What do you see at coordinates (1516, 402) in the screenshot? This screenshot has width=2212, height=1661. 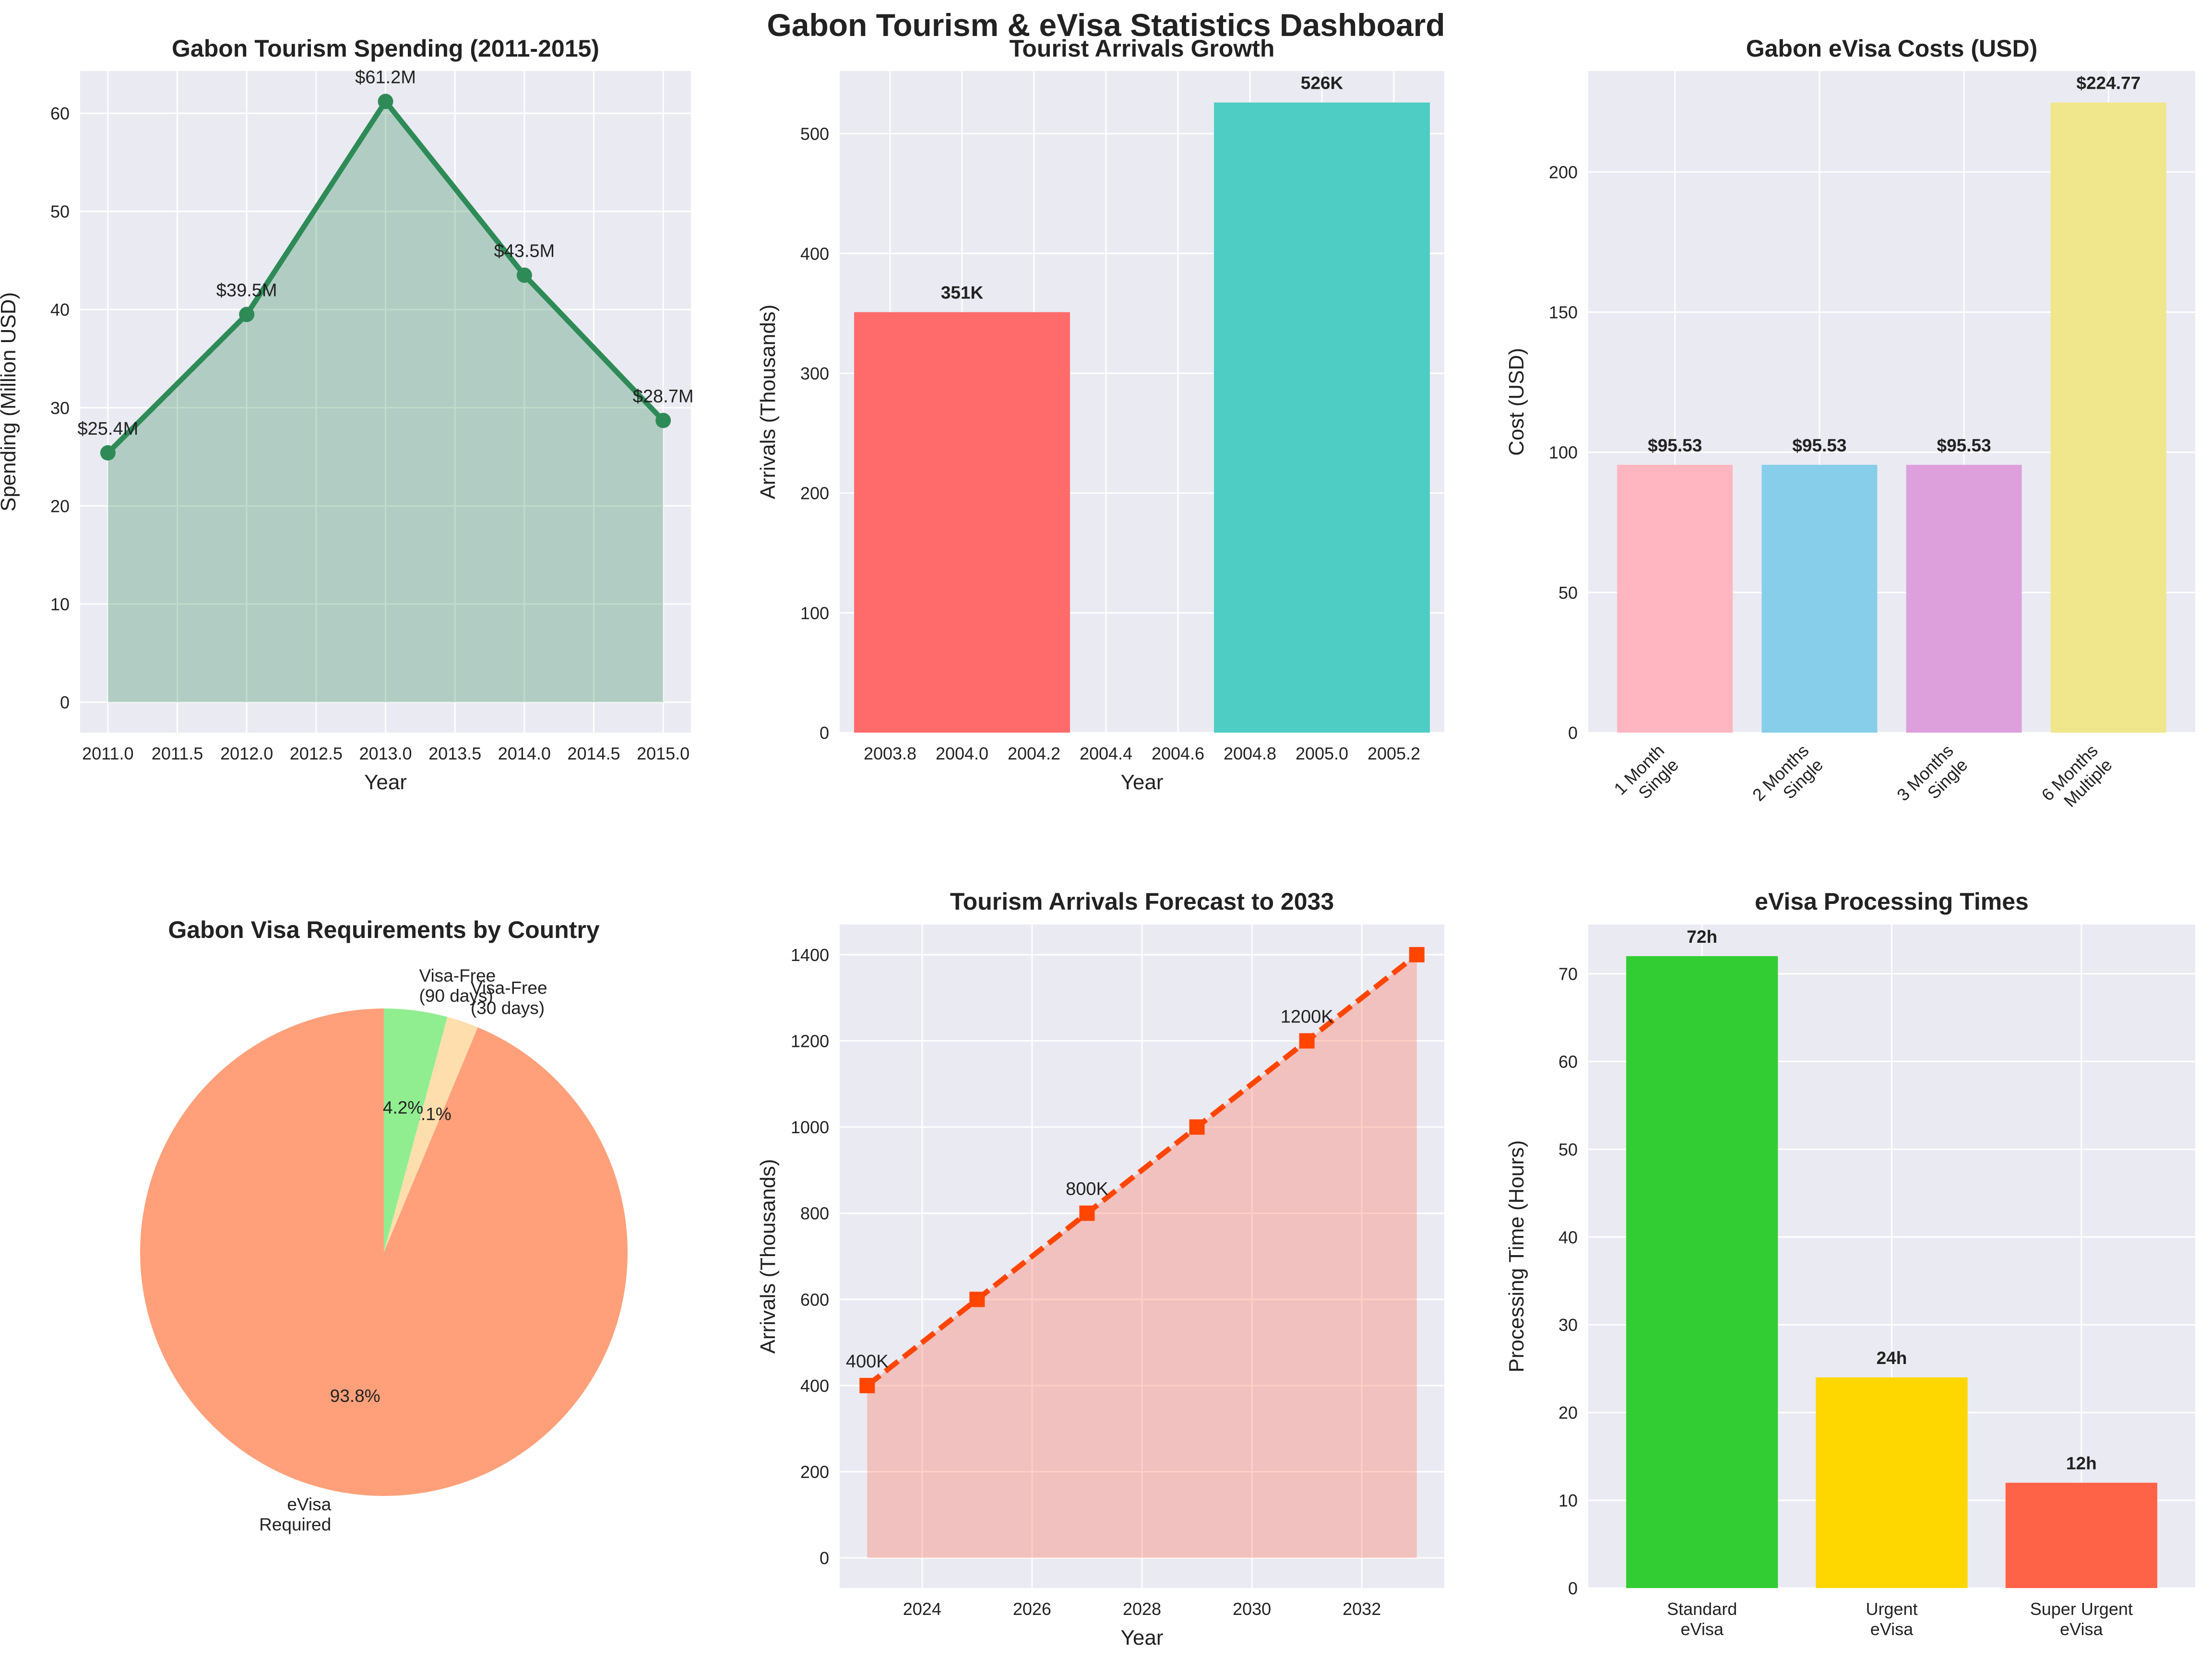 I see `y-axis-label: Cost (USD)` at bounding box center [1516, 402].